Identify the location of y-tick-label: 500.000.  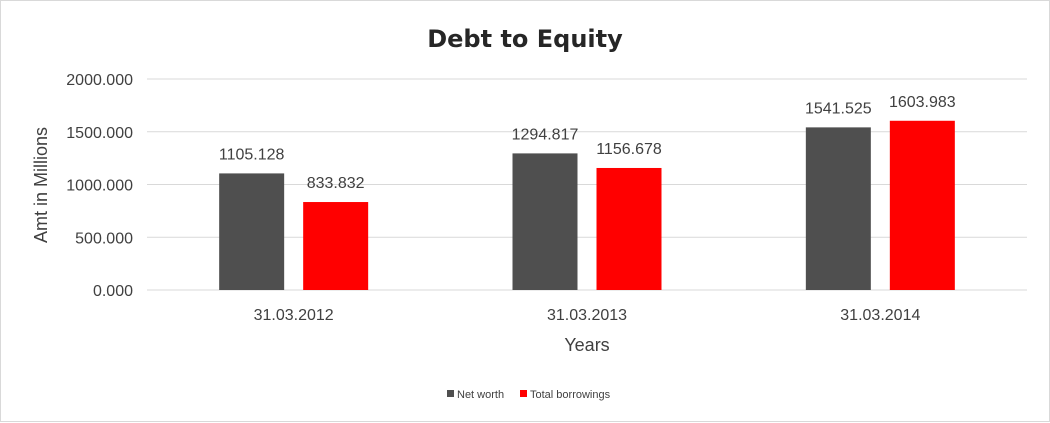
(104, 238).